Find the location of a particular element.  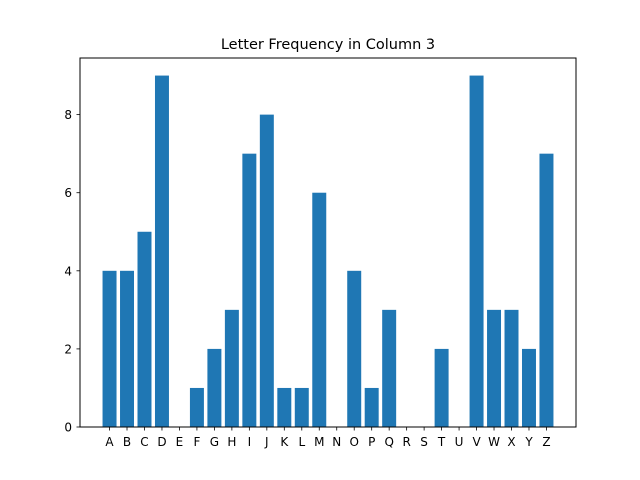

bar-x is located at coordinates (511, 368).